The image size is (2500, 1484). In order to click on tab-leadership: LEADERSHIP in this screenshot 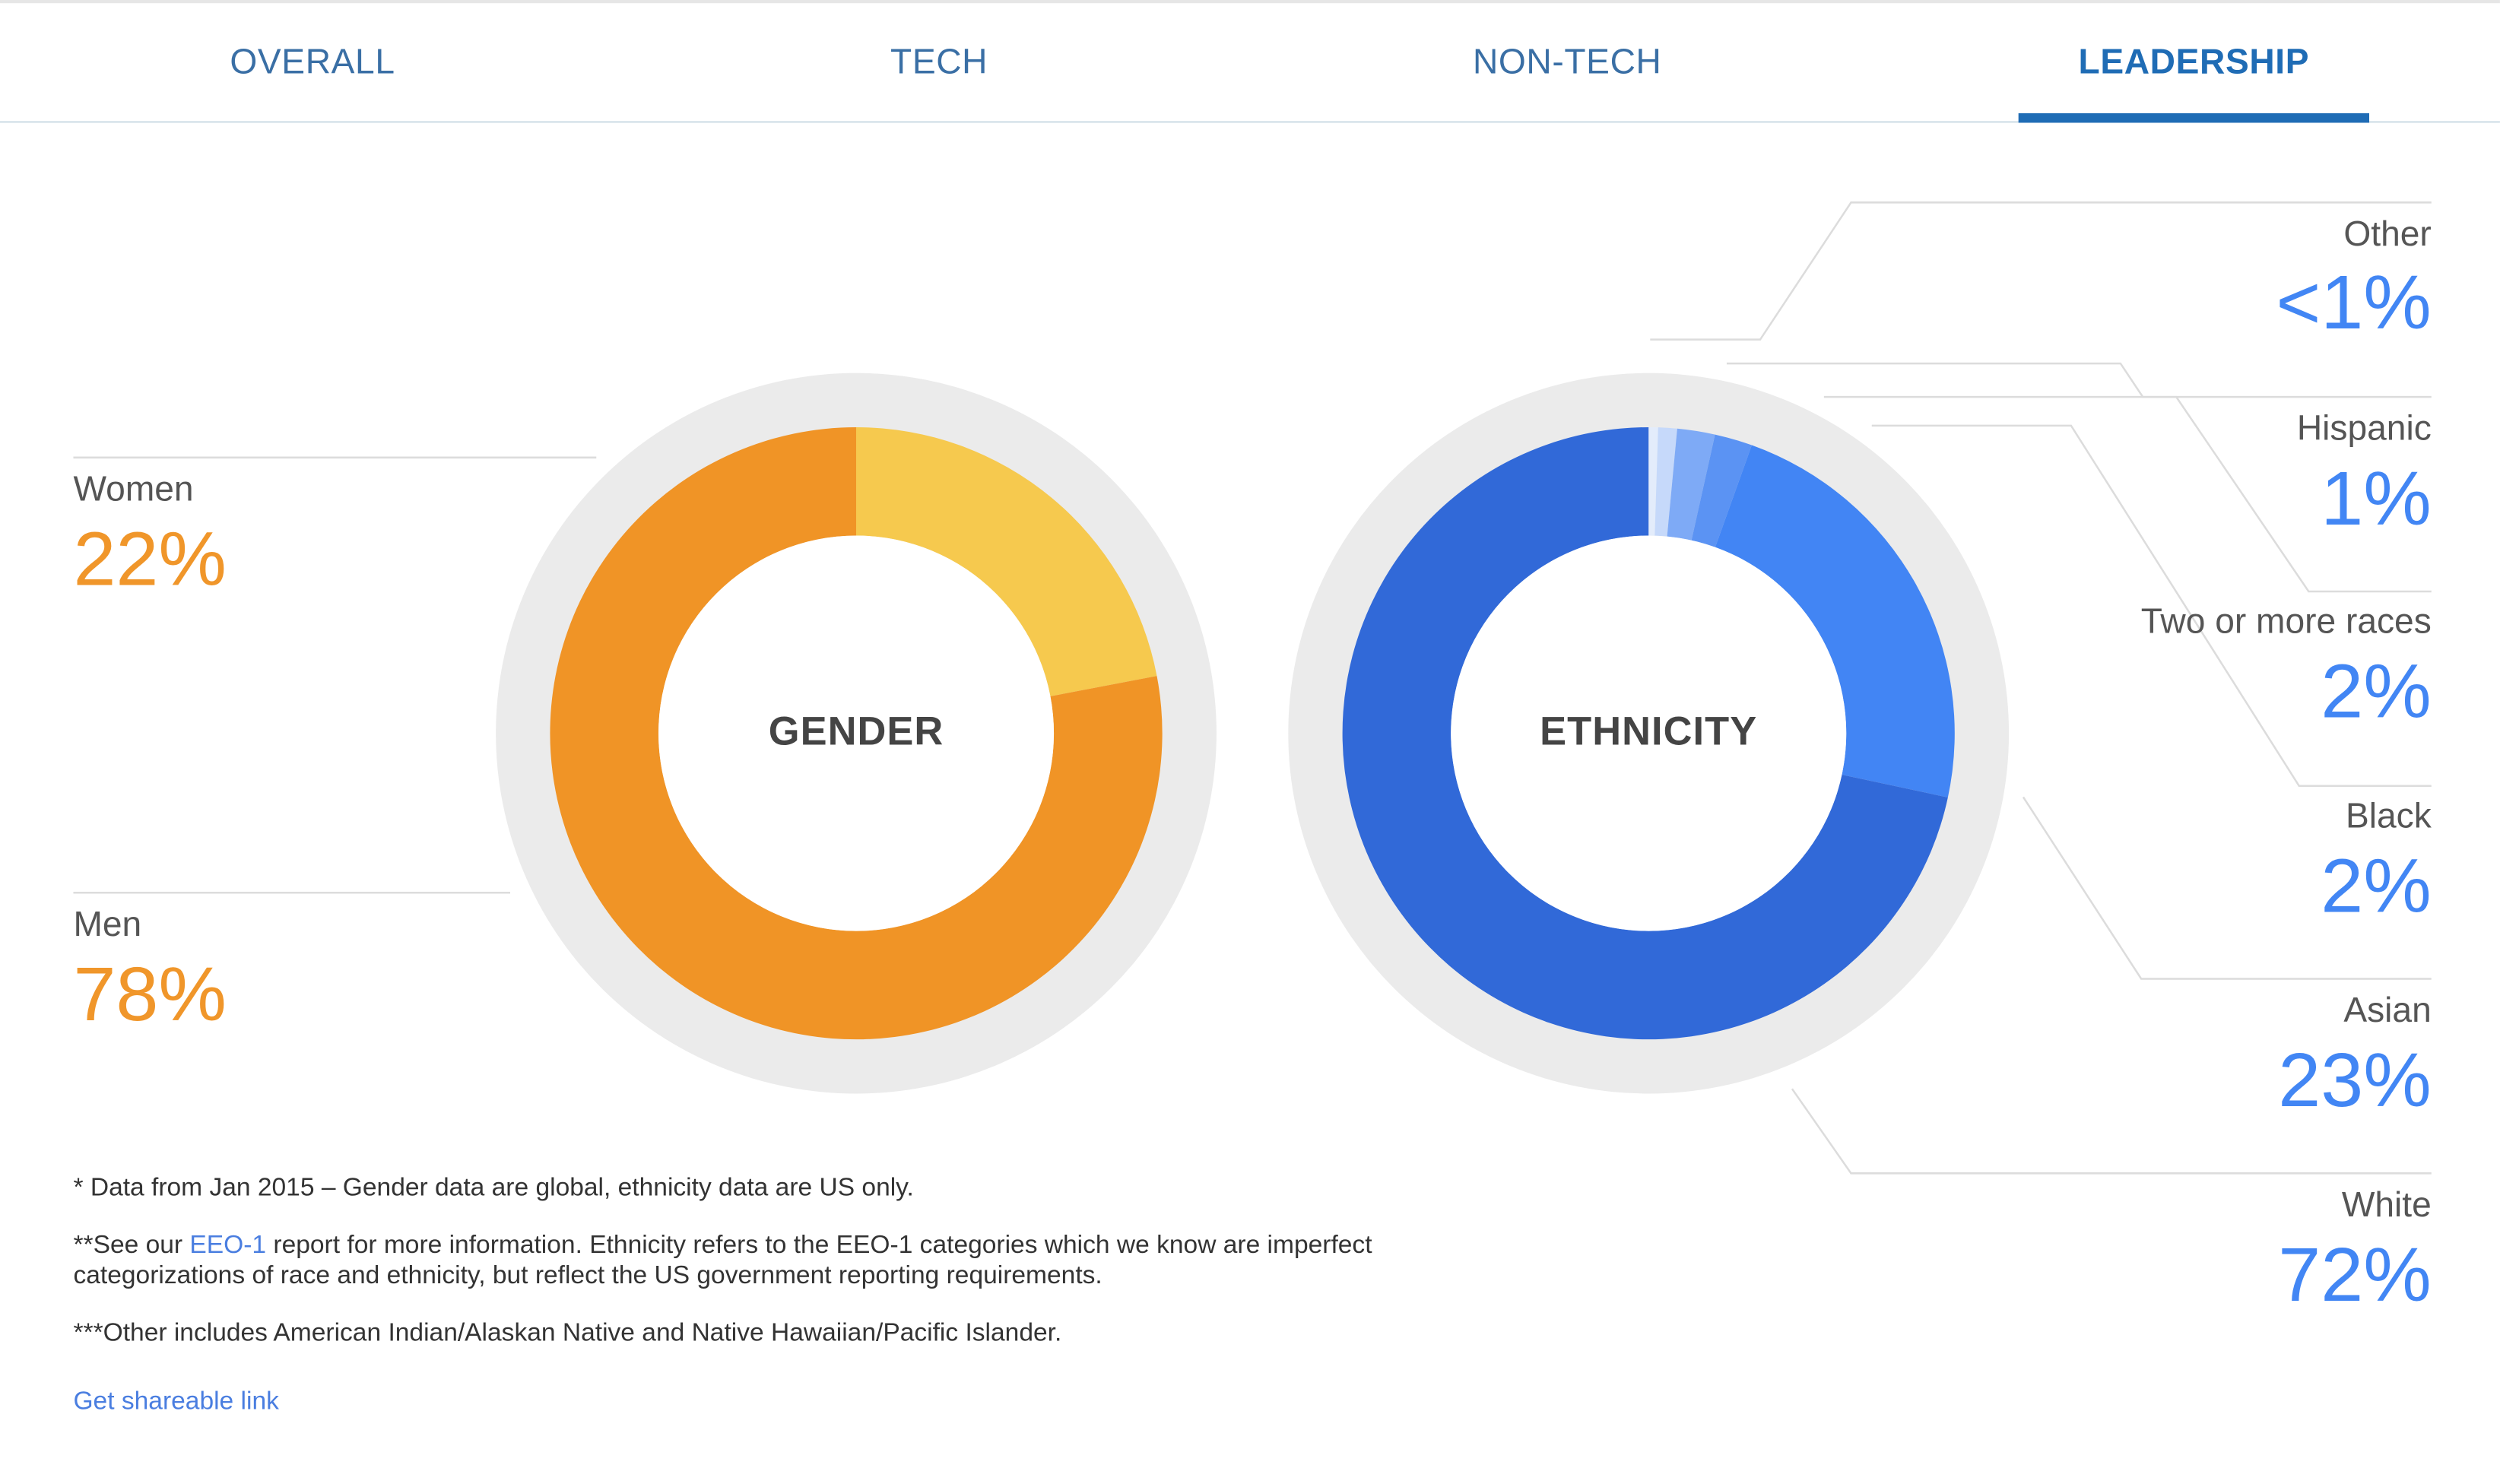, I will do `click(2194, 61)`.